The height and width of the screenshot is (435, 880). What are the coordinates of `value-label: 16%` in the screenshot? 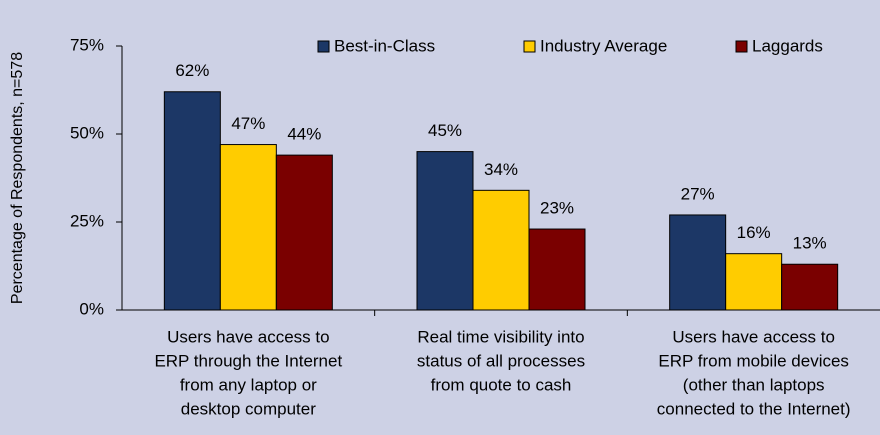 It's located at (754, 232).